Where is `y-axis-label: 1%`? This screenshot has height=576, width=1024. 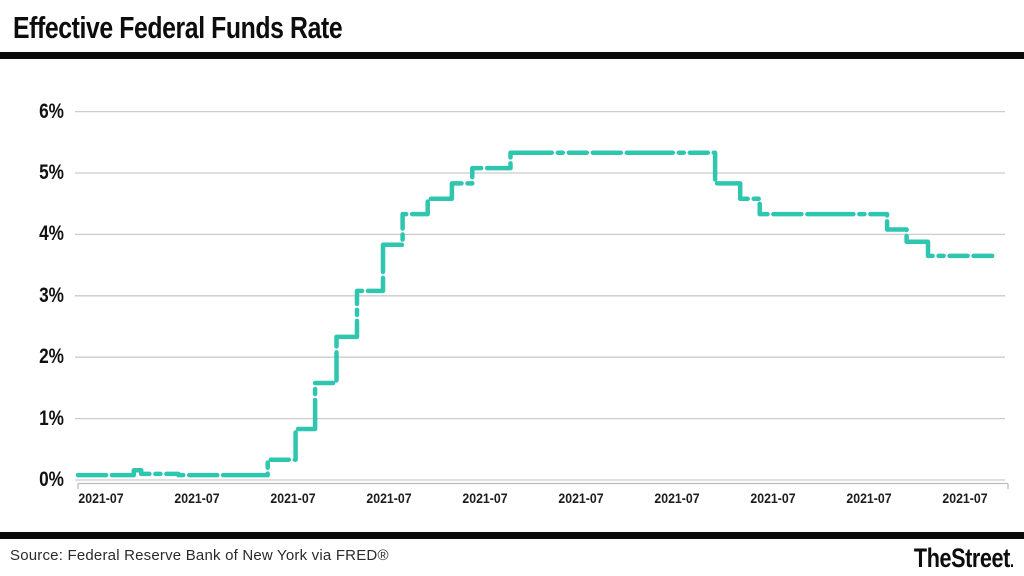
y-axis-label: 1% is located at coordinates (51, 418).